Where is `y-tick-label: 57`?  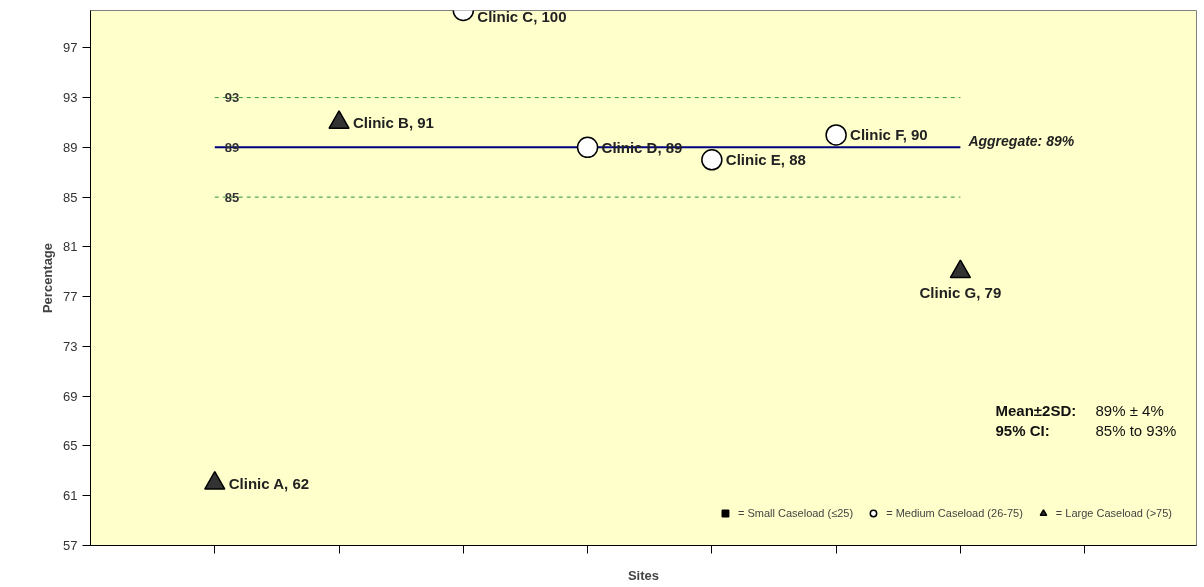
y-tick-label: 57 is located at coordinates (70, 545).